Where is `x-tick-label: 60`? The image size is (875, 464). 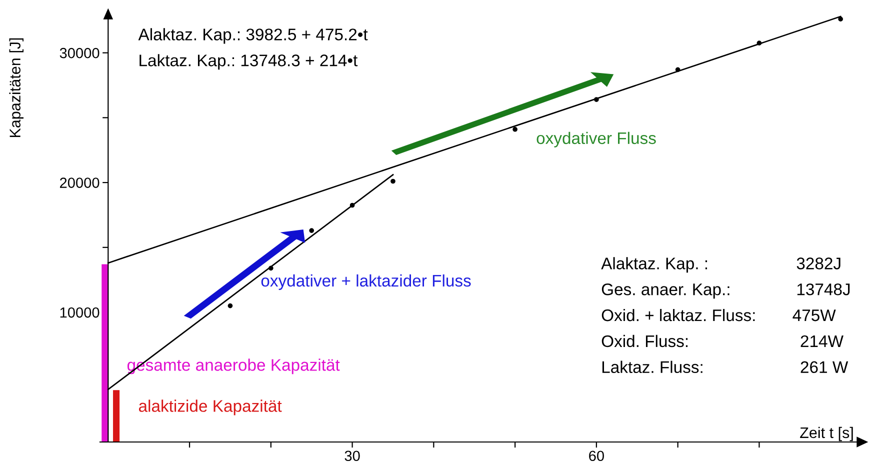 x-tick-label: 60 is located at coordinates (596, 456).